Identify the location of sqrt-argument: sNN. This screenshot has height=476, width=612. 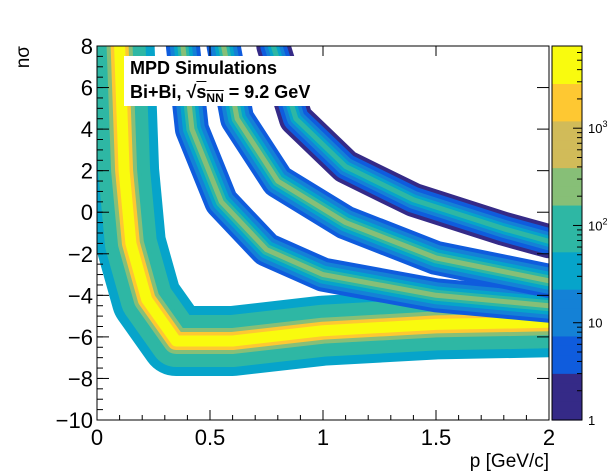
(210, 93).